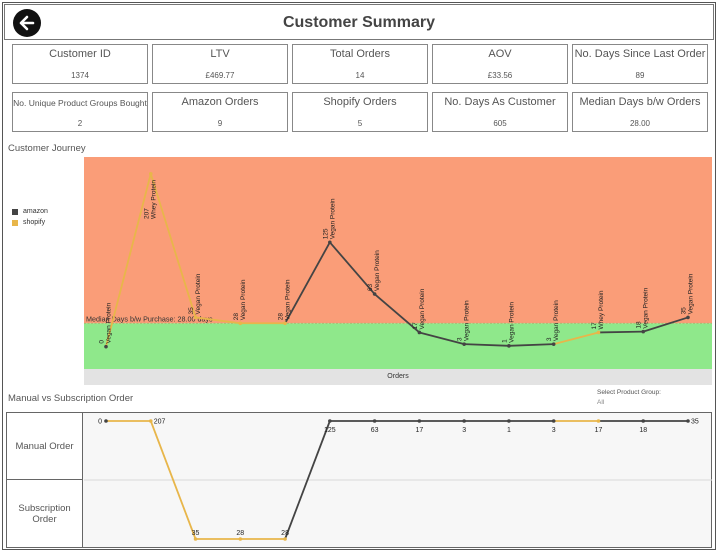 Image resolution: width=720 pixels, height=554 pixels. What do you see at coordinates (398, 346) in the screenshot?
I see `below-median-band` at bounding box center [398, 346].